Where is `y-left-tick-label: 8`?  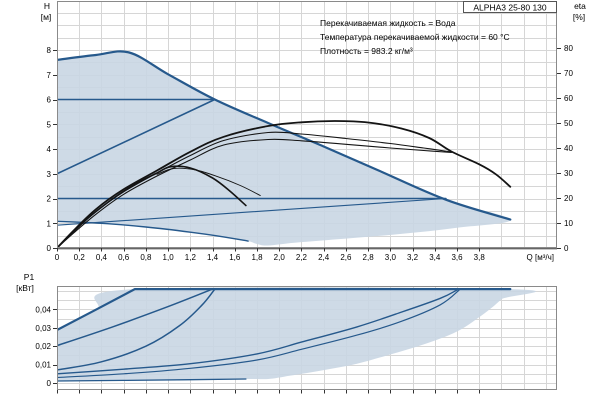
y-left-tick-label: 8 is located at coordinates (49, 50).